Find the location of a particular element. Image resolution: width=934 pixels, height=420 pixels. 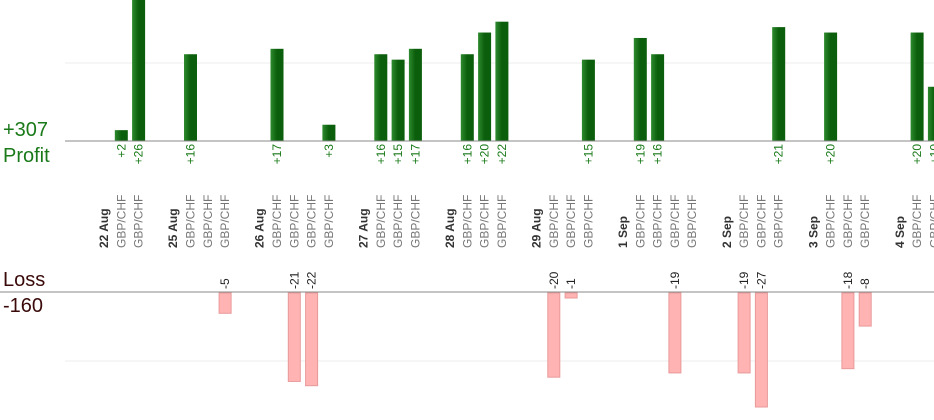

loss-value-label: -8 is located at coordinates (865, 283).